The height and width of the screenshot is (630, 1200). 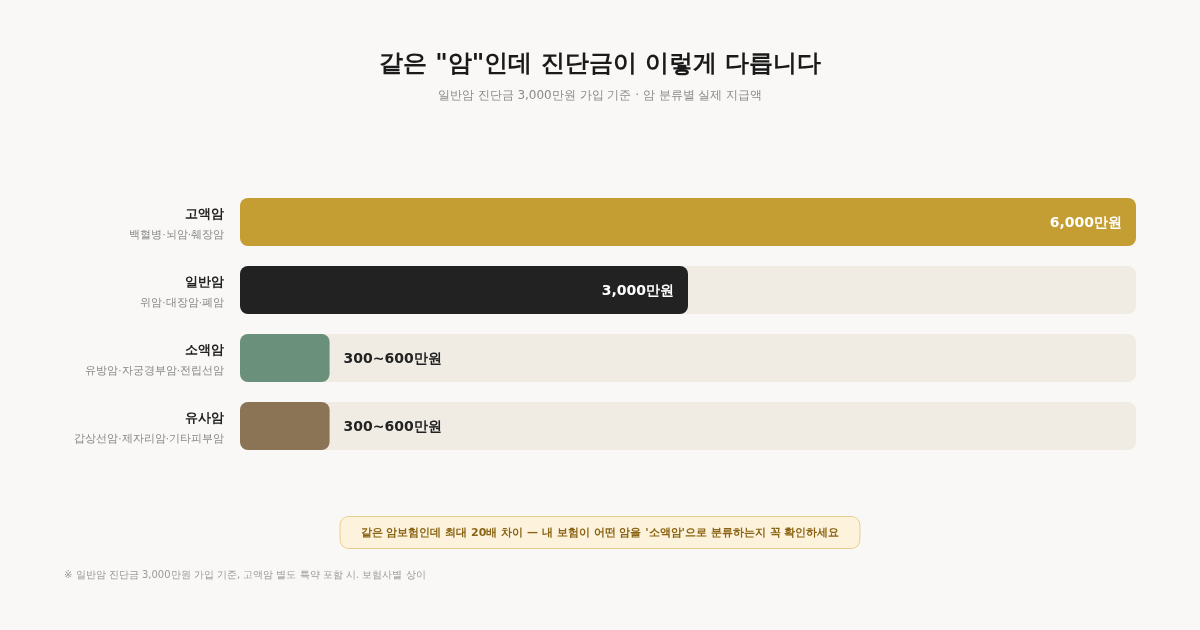 What do you see at coordinates (600, 95) in the screenshot?
I see `chart-subtitle: 일반암 진단금 3,000만원 가입 기준 · 암 분류별 실제 지급액` at bounding box center [600, 95].